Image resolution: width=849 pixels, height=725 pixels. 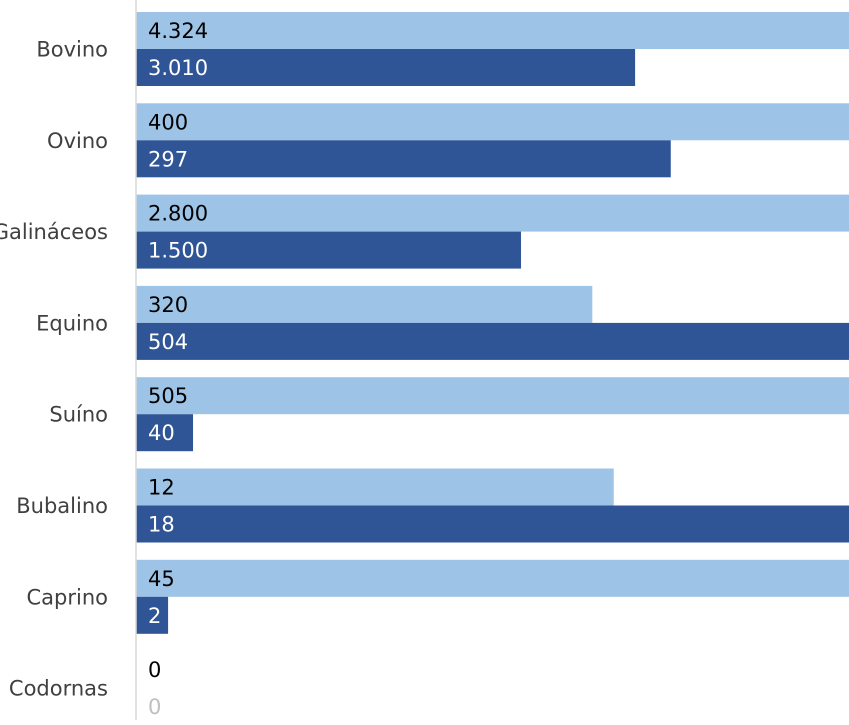 I want to click on bar-group-suino: 505 40, so click(x=492, y=414).